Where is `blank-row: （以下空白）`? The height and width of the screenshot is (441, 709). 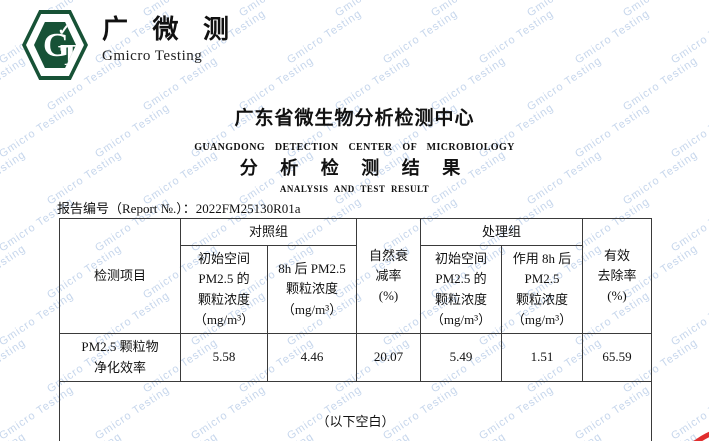
blank-row: （以下空白） is located at coordinates (355, 411).